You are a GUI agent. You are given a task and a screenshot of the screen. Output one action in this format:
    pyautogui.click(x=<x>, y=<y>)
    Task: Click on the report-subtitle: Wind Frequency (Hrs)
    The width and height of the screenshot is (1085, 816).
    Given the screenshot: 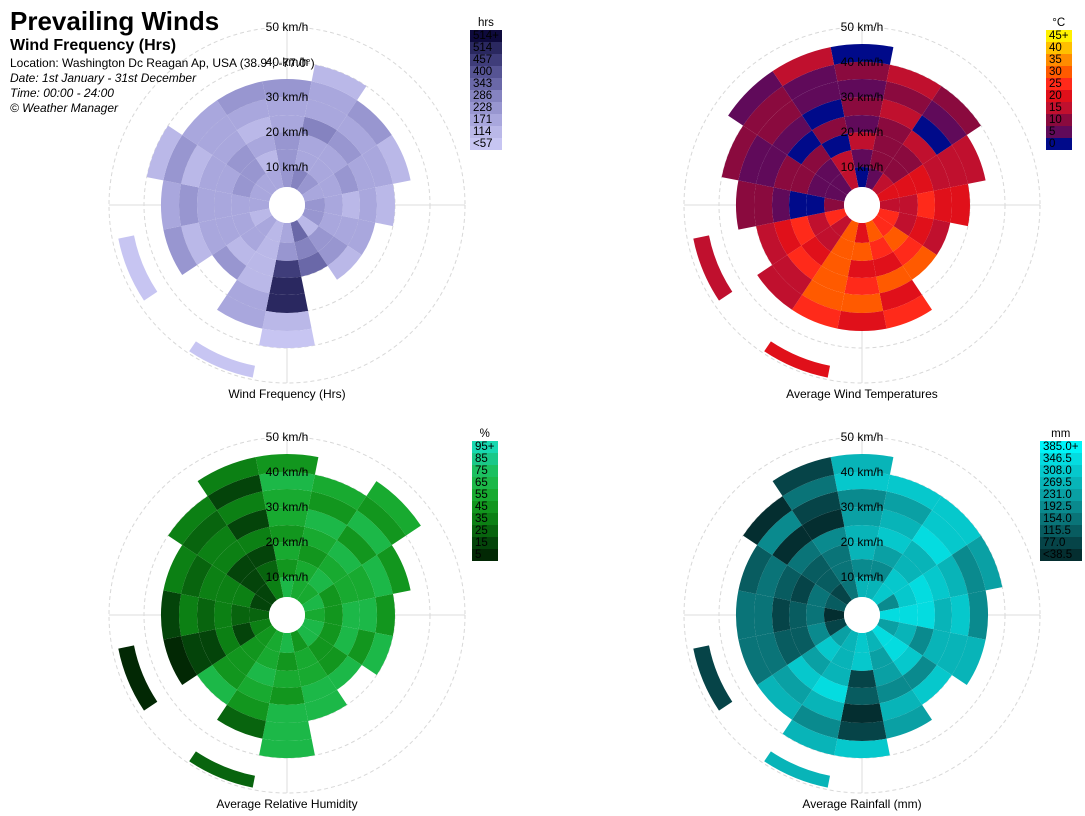 What is the action you would take?
    pyautogui.click(x=93, y=45)
    